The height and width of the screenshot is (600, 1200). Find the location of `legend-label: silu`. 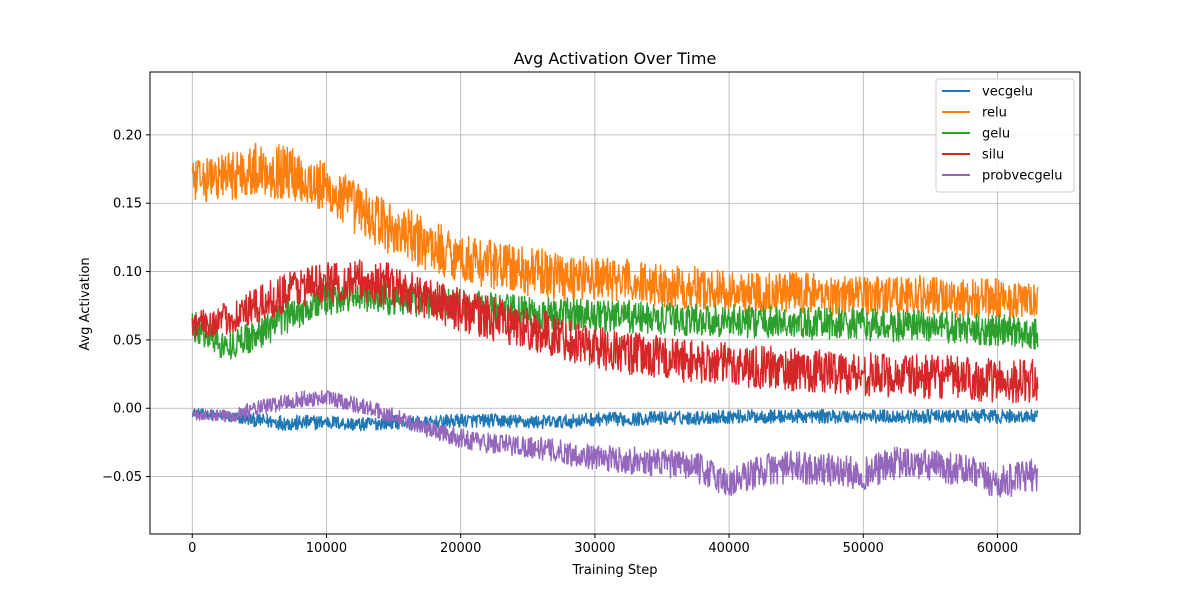

legend-label: silu is located at coordinates (993, 155).